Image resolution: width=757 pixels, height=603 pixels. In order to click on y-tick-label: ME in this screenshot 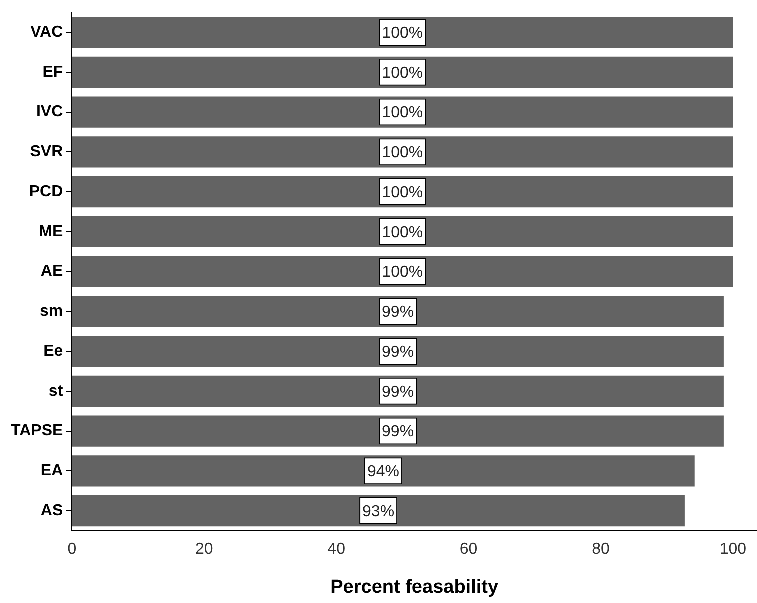, I will do `click(51, 231)`.